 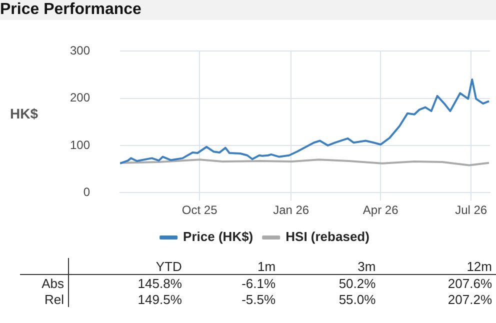 I want to click on text: -6.1%, so click(x=258, y=282).